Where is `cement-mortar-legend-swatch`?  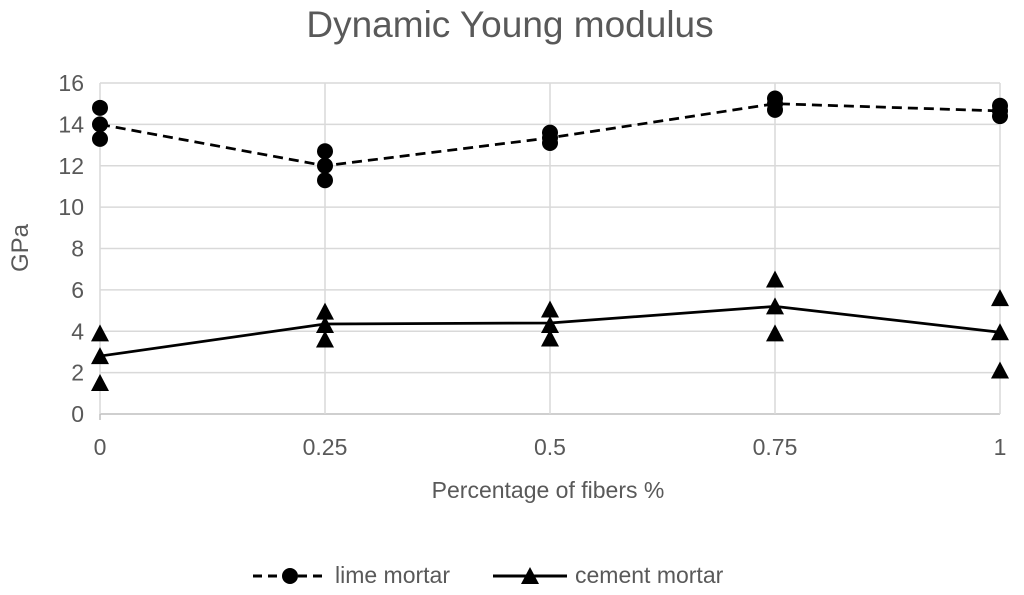 cement-mortar-legend-swatch is located at coordinates (530, 575).